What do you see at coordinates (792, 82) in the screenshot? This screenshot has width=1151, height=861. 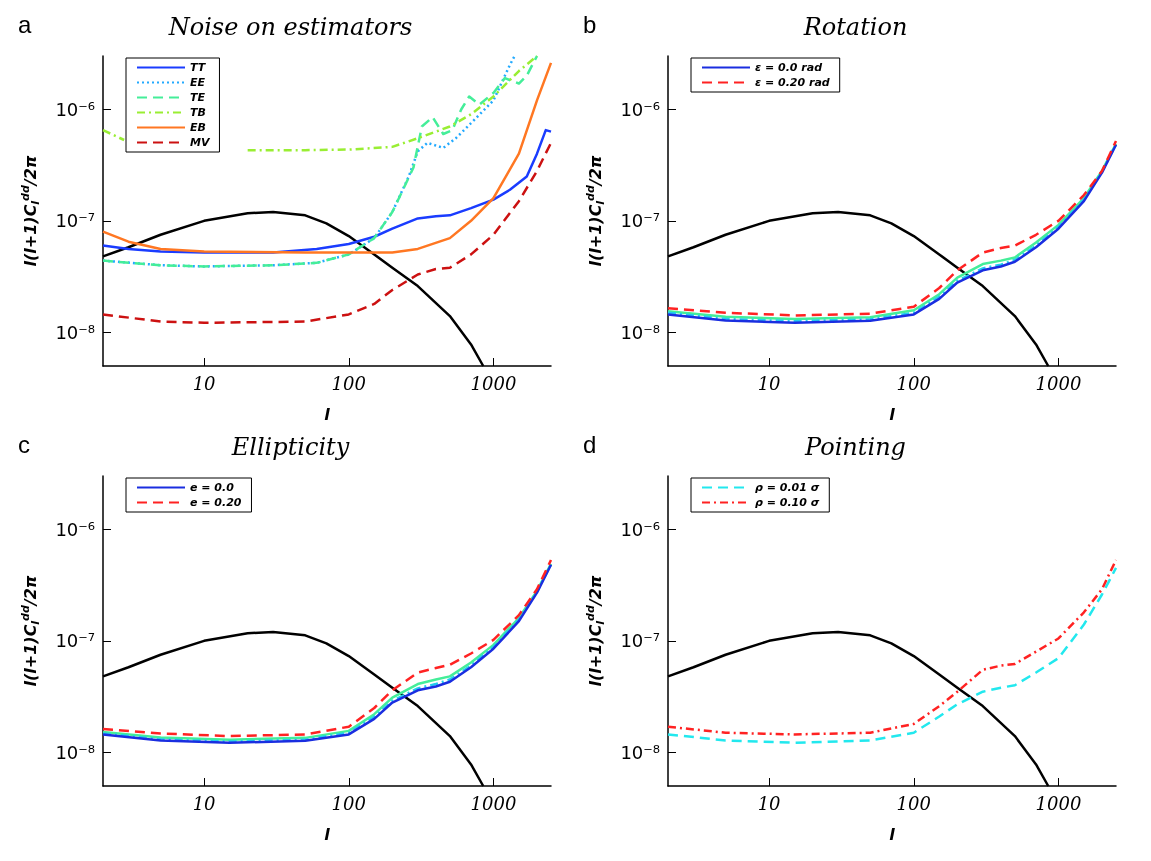 I see `legend-label: ε = 0.20 rad` at bounding box center [792, 82].